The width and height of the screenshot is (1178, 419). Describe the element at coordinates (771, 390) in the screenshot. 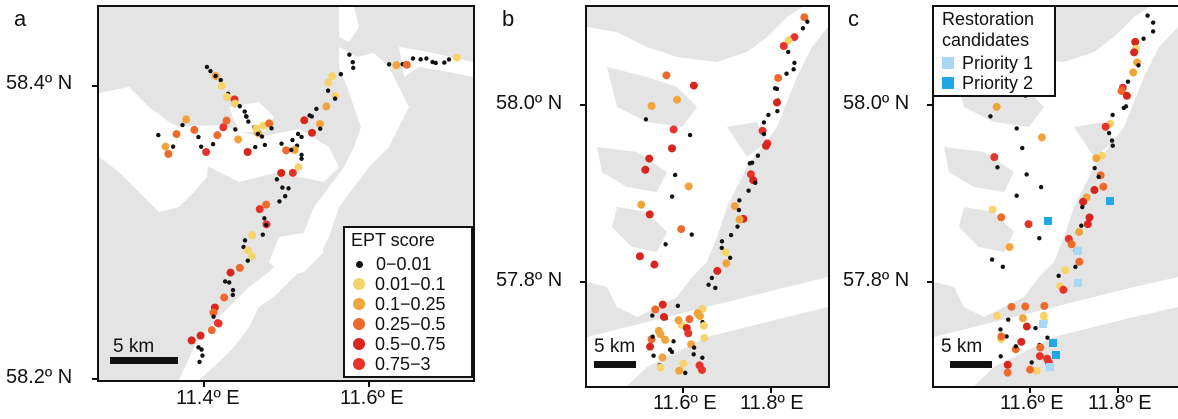

I see `x-tick-b-right` at that location.